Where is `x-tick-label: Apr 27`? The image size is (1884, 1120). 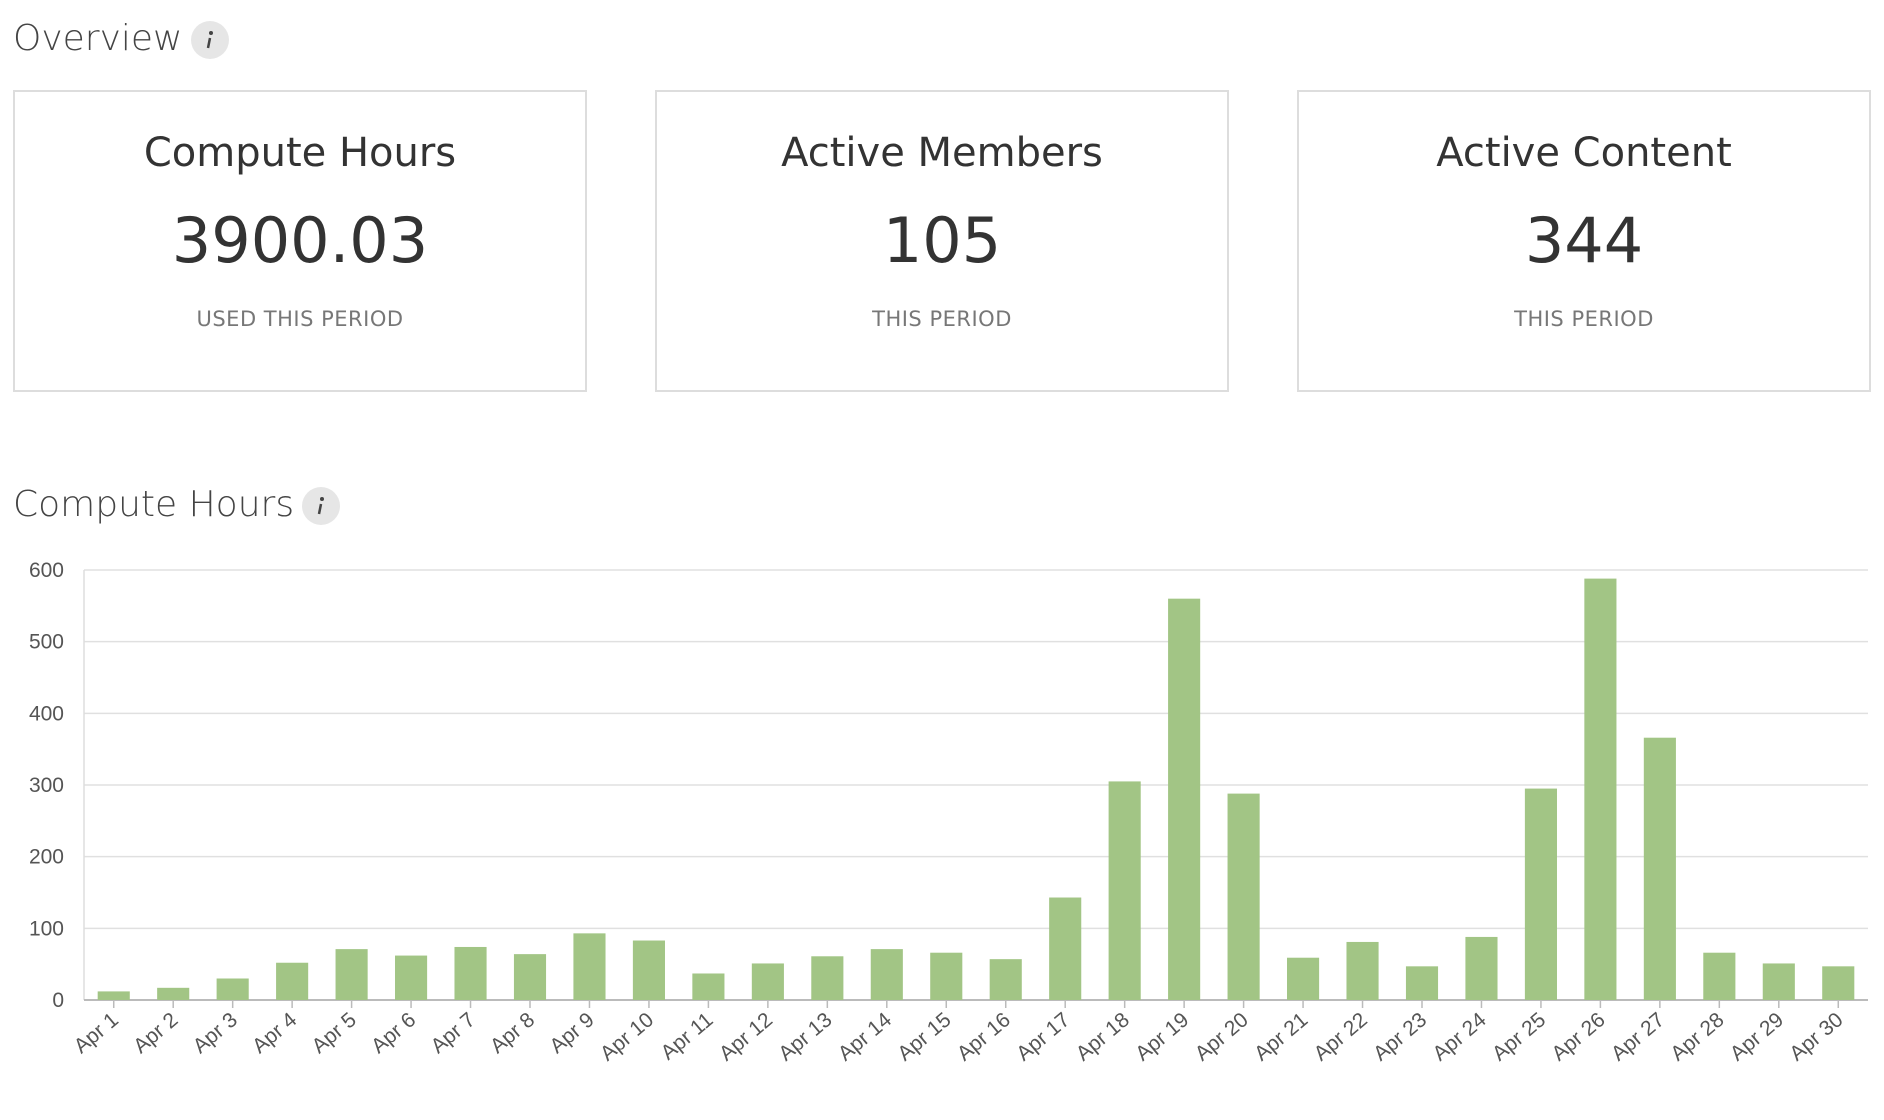 x-tick-label: Apr 27 is located at coordinates (1638, 1036).